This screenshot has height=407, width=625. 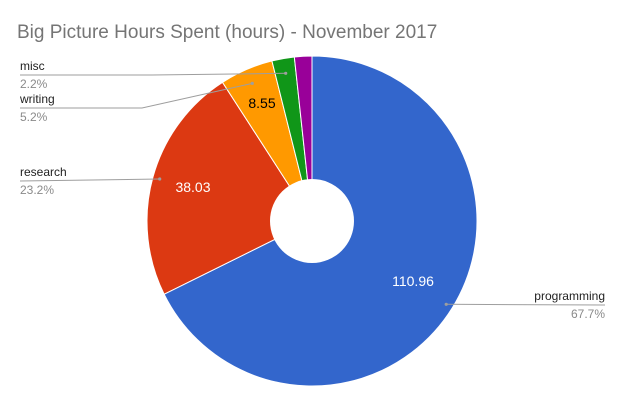 What do you see at coordinates (588, 314) in the screenshot?
I see `callout-percent-programming: 67.7%` at bounding box center [588, 314].